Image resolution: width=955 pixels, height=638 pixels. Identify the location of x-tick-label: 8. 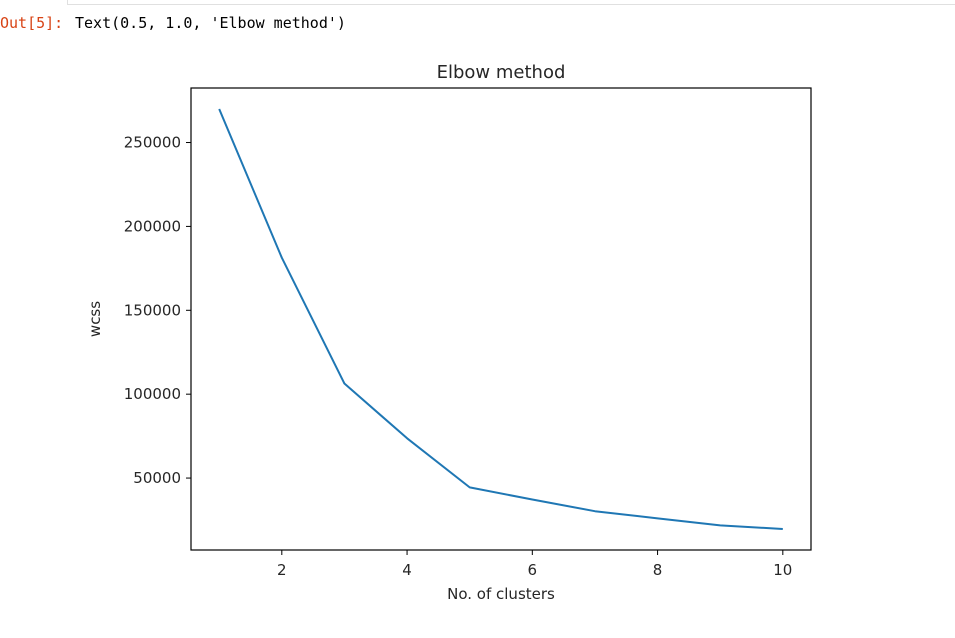
(658, 570).